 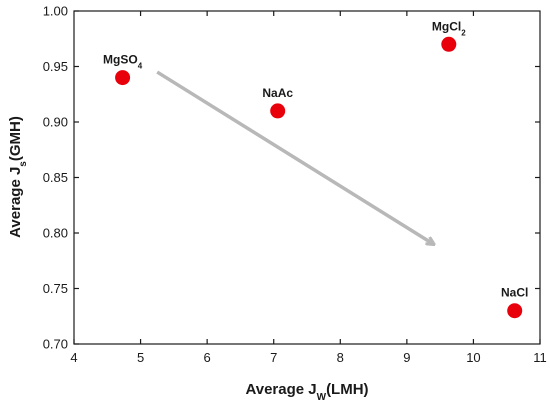 I want to click on x-axis-title-sub: W, so click(x=322, y=397).